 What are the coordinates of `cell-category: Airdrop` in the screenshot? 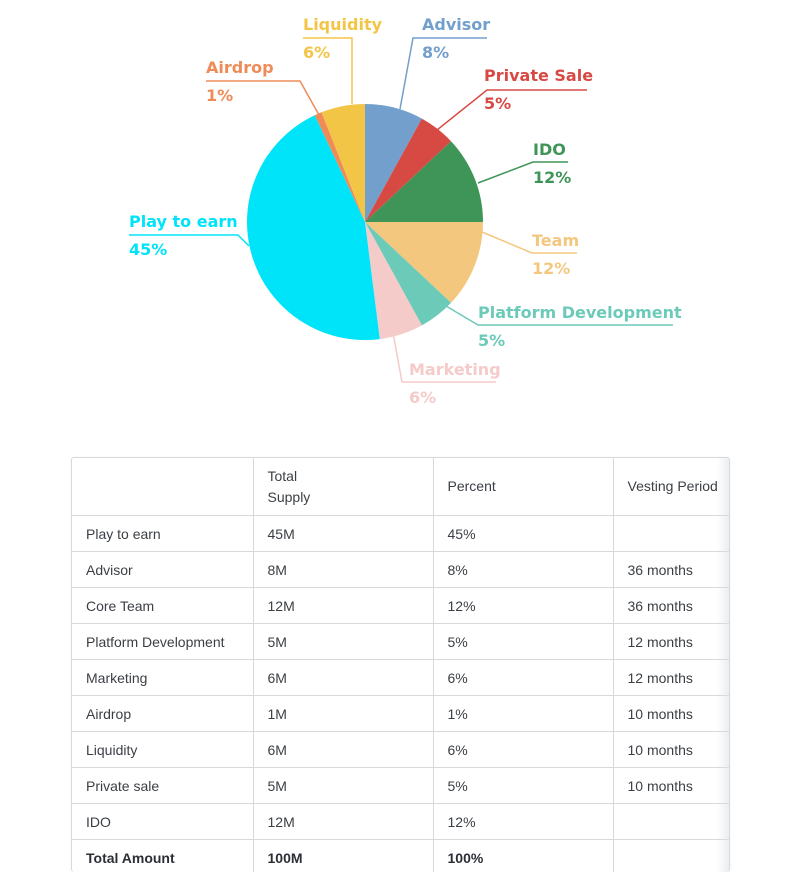 It's located at (162, 714).